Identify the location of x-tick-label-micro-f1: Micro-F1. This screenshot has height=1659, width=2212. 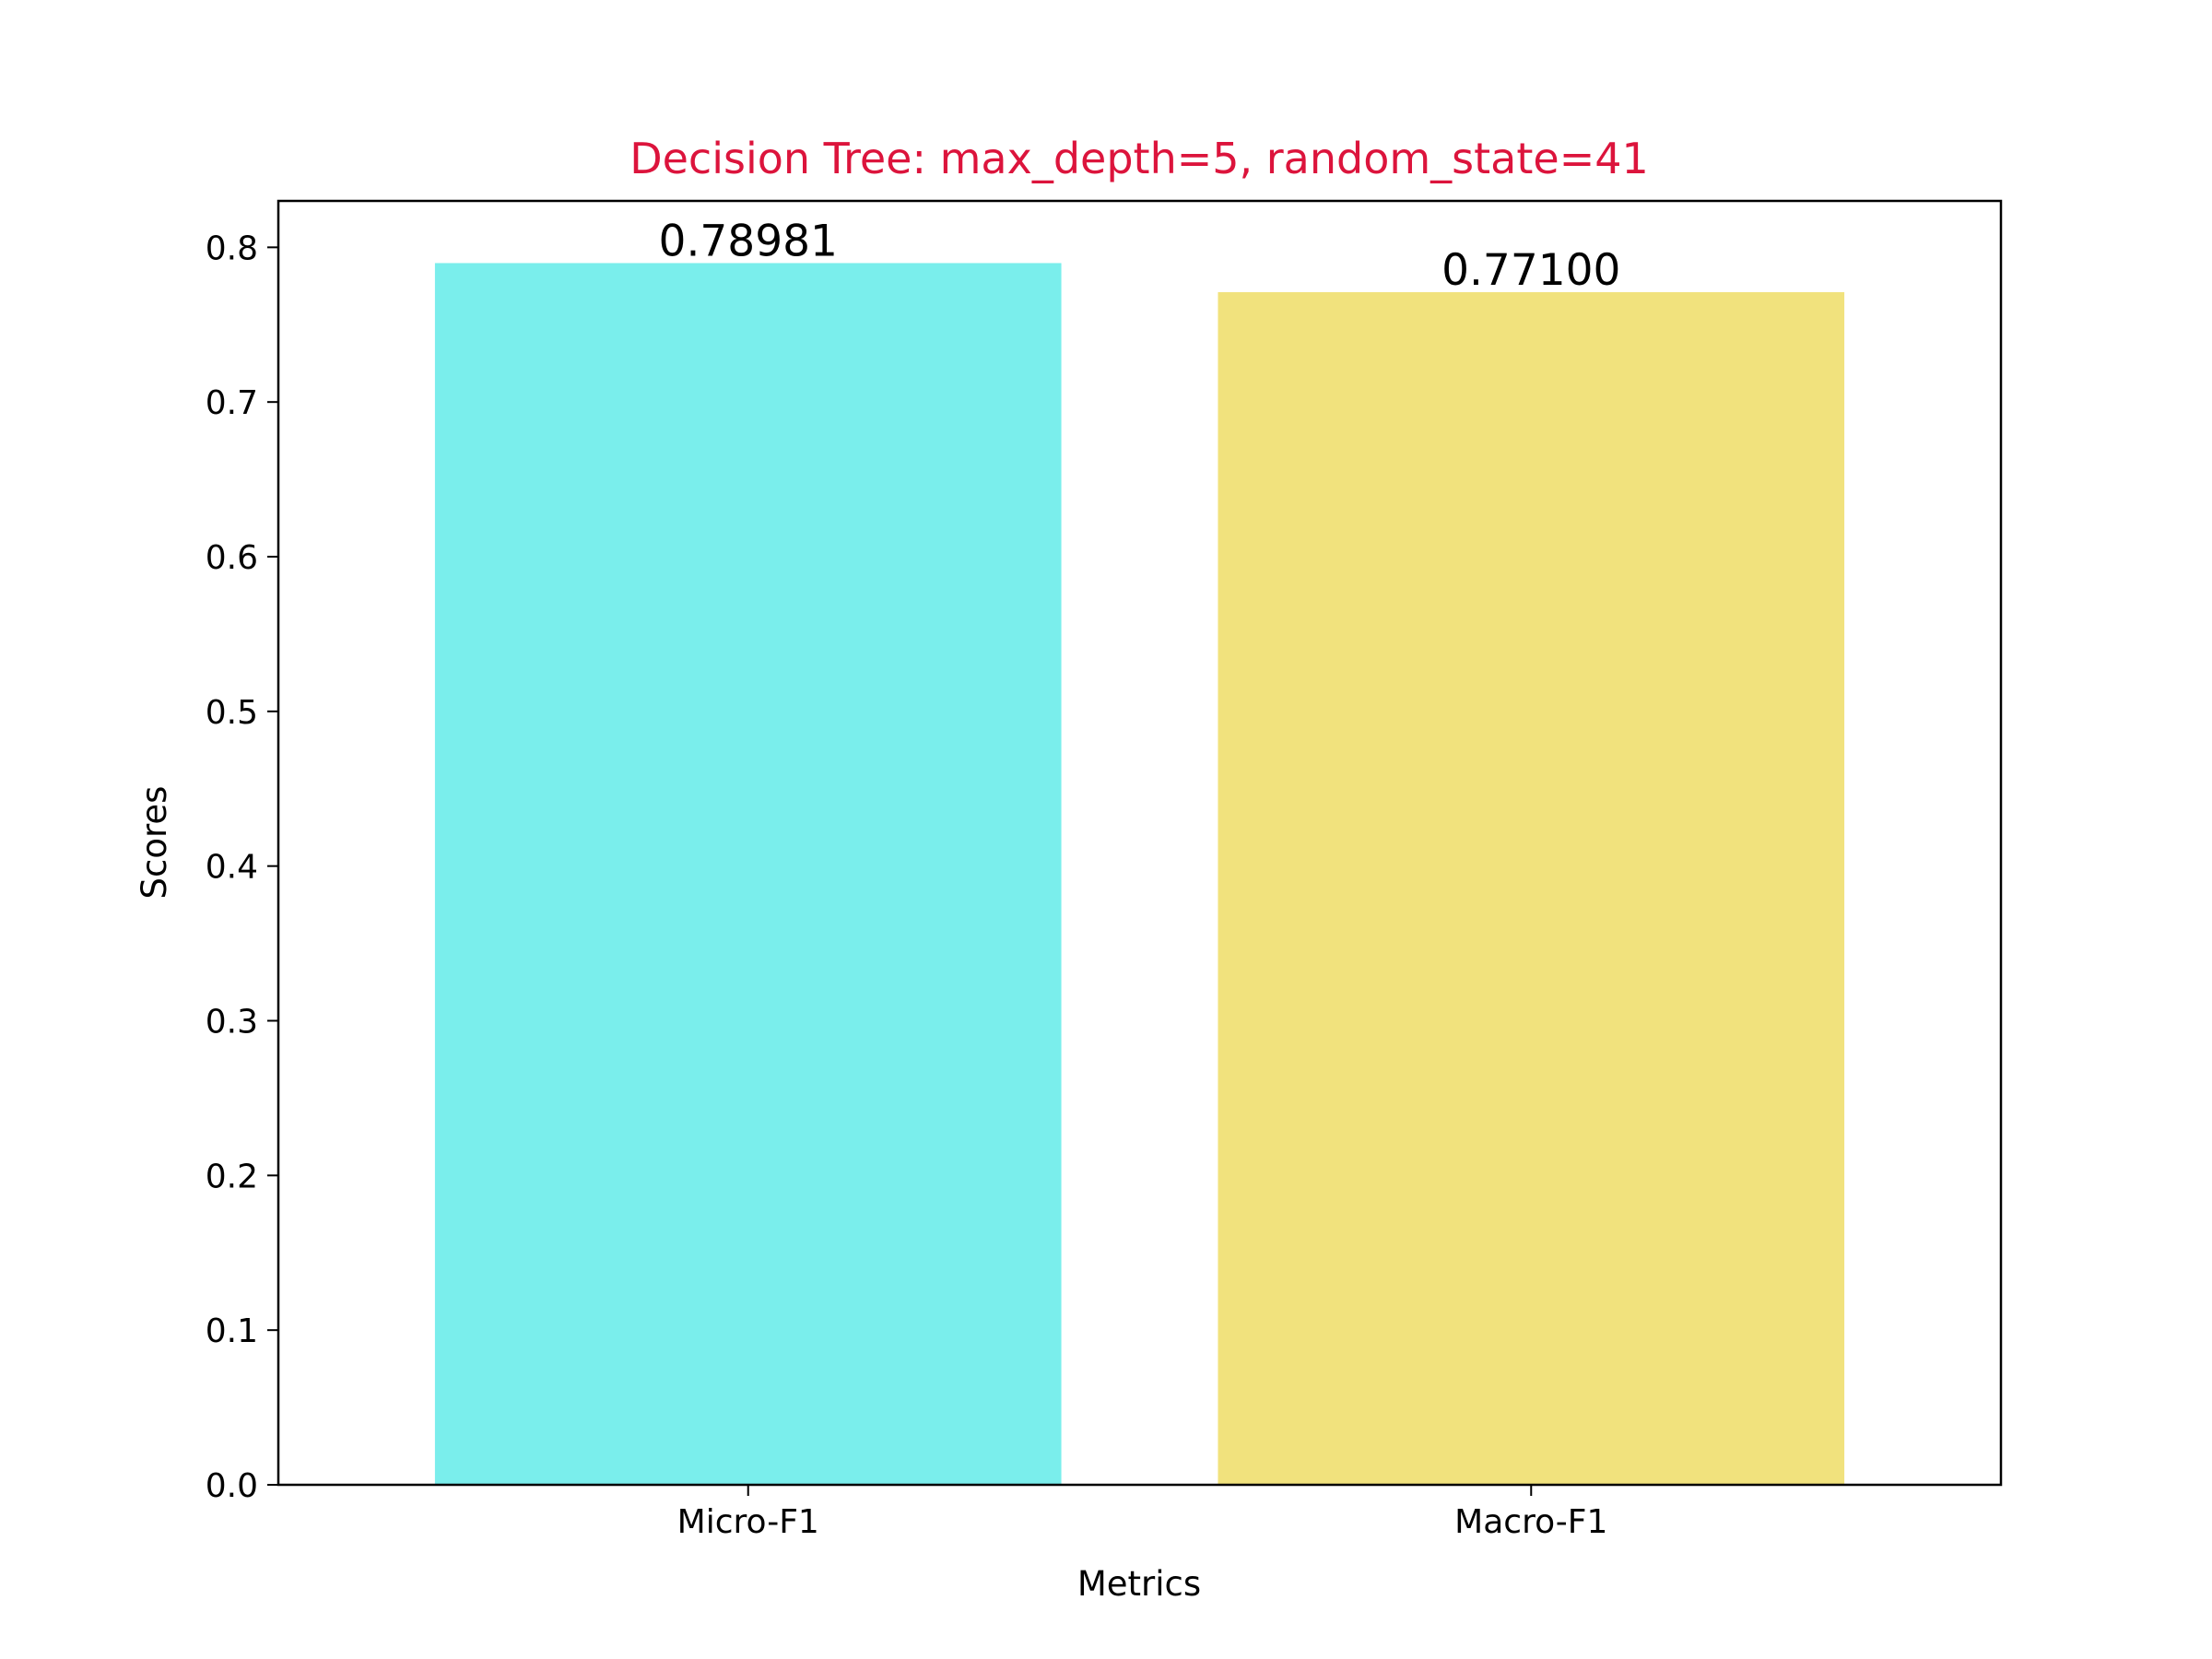
(748, 1522).